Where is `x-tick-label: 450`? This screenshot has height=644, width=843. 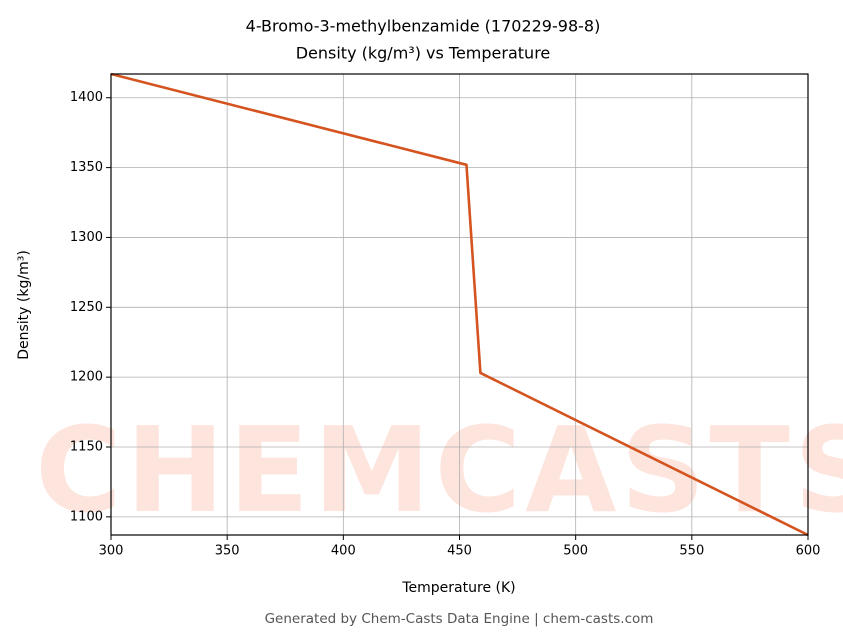 x-tick-label: 450 is located at coordinates (459, 551).